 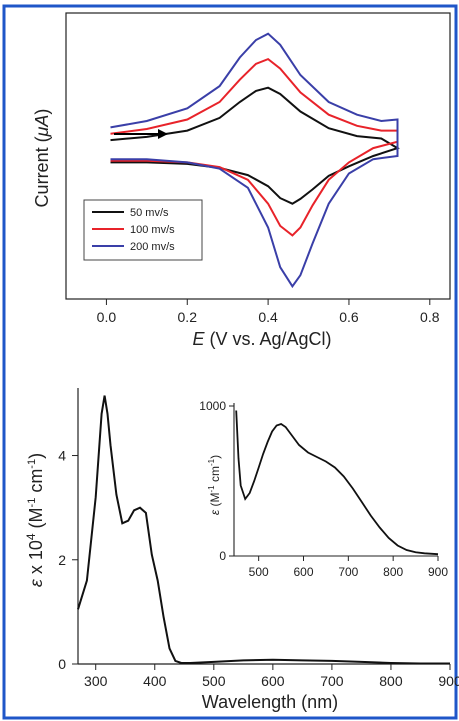 What do you see at coordinates (332, 681) in the screenshot?
I see `abs-x-tick-label: 700` at bounding box center [332, 681].